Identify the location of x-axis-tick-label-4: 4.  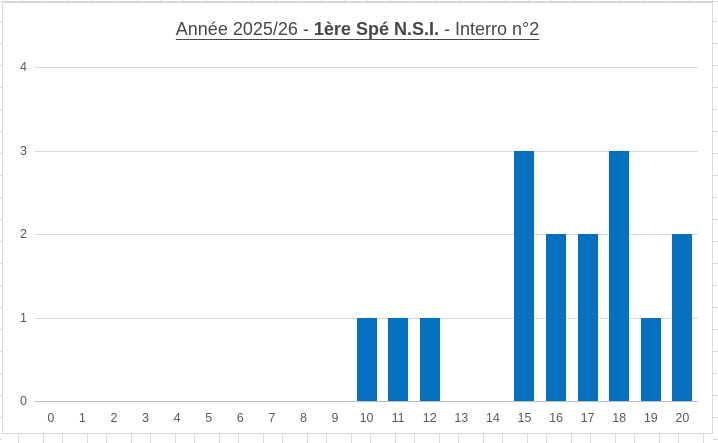
(177, 418).